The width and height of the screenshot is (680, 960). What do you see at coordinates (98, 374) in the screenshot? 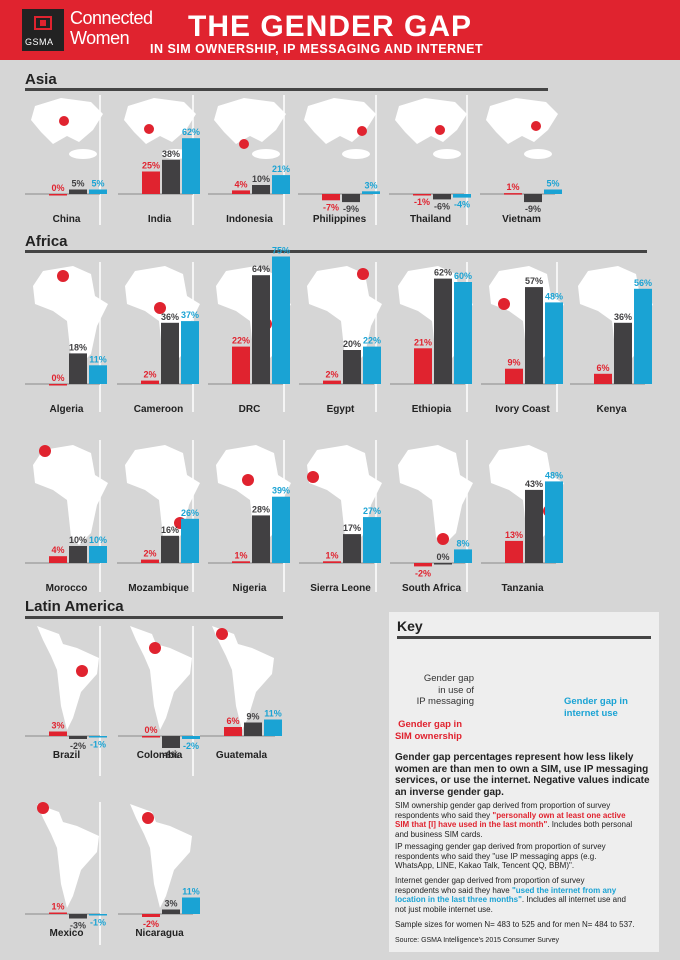
I see `bar-algeria-internet` at bounding box center [98, 374].